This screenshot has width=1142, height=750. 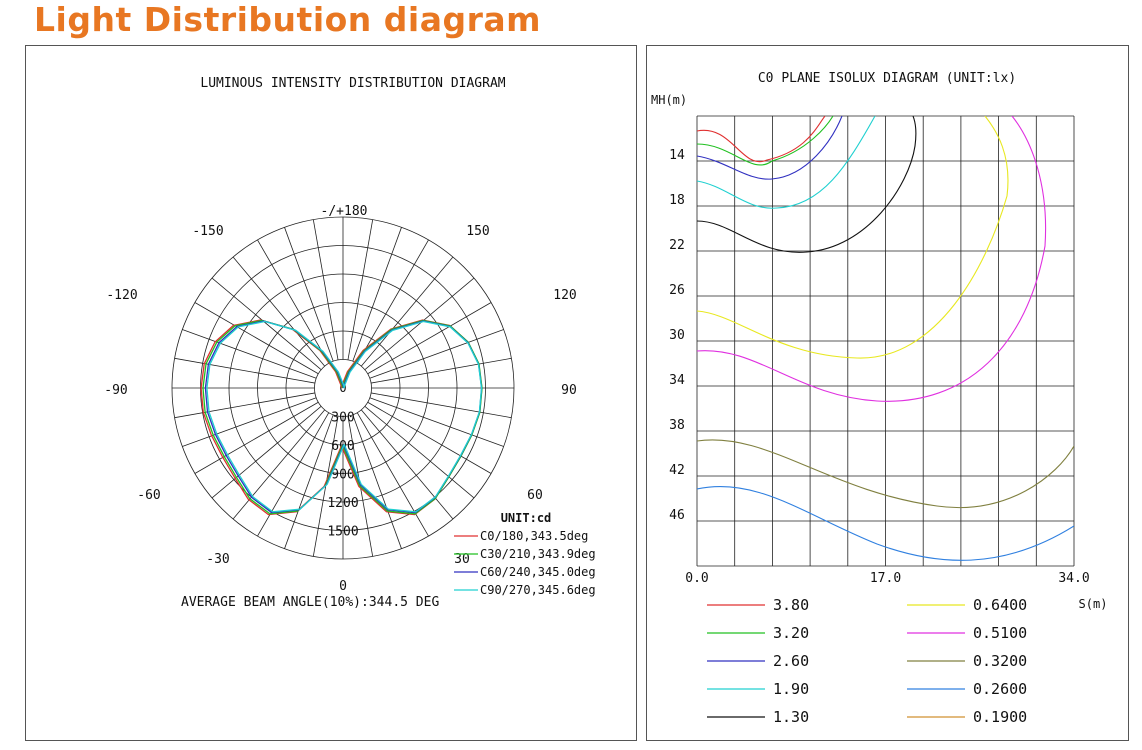 What do you see at coordinates (1073, 578) in the screenshot?
I see `isolux-x-tick: 34.0` at bounding box center [1073, 578].